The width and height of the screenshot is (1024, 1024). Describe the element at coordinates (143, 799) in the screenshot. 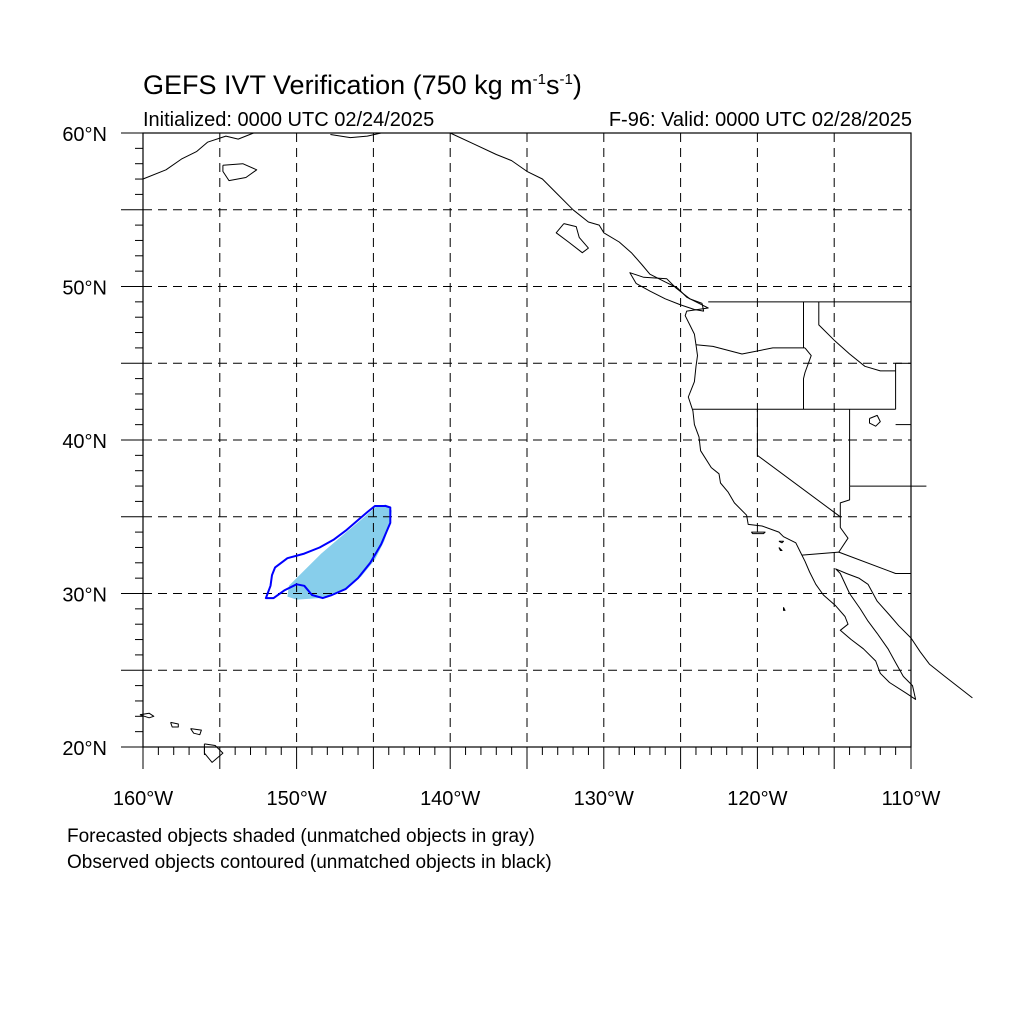

I see `lon-tick-label: 160°W` at that location.